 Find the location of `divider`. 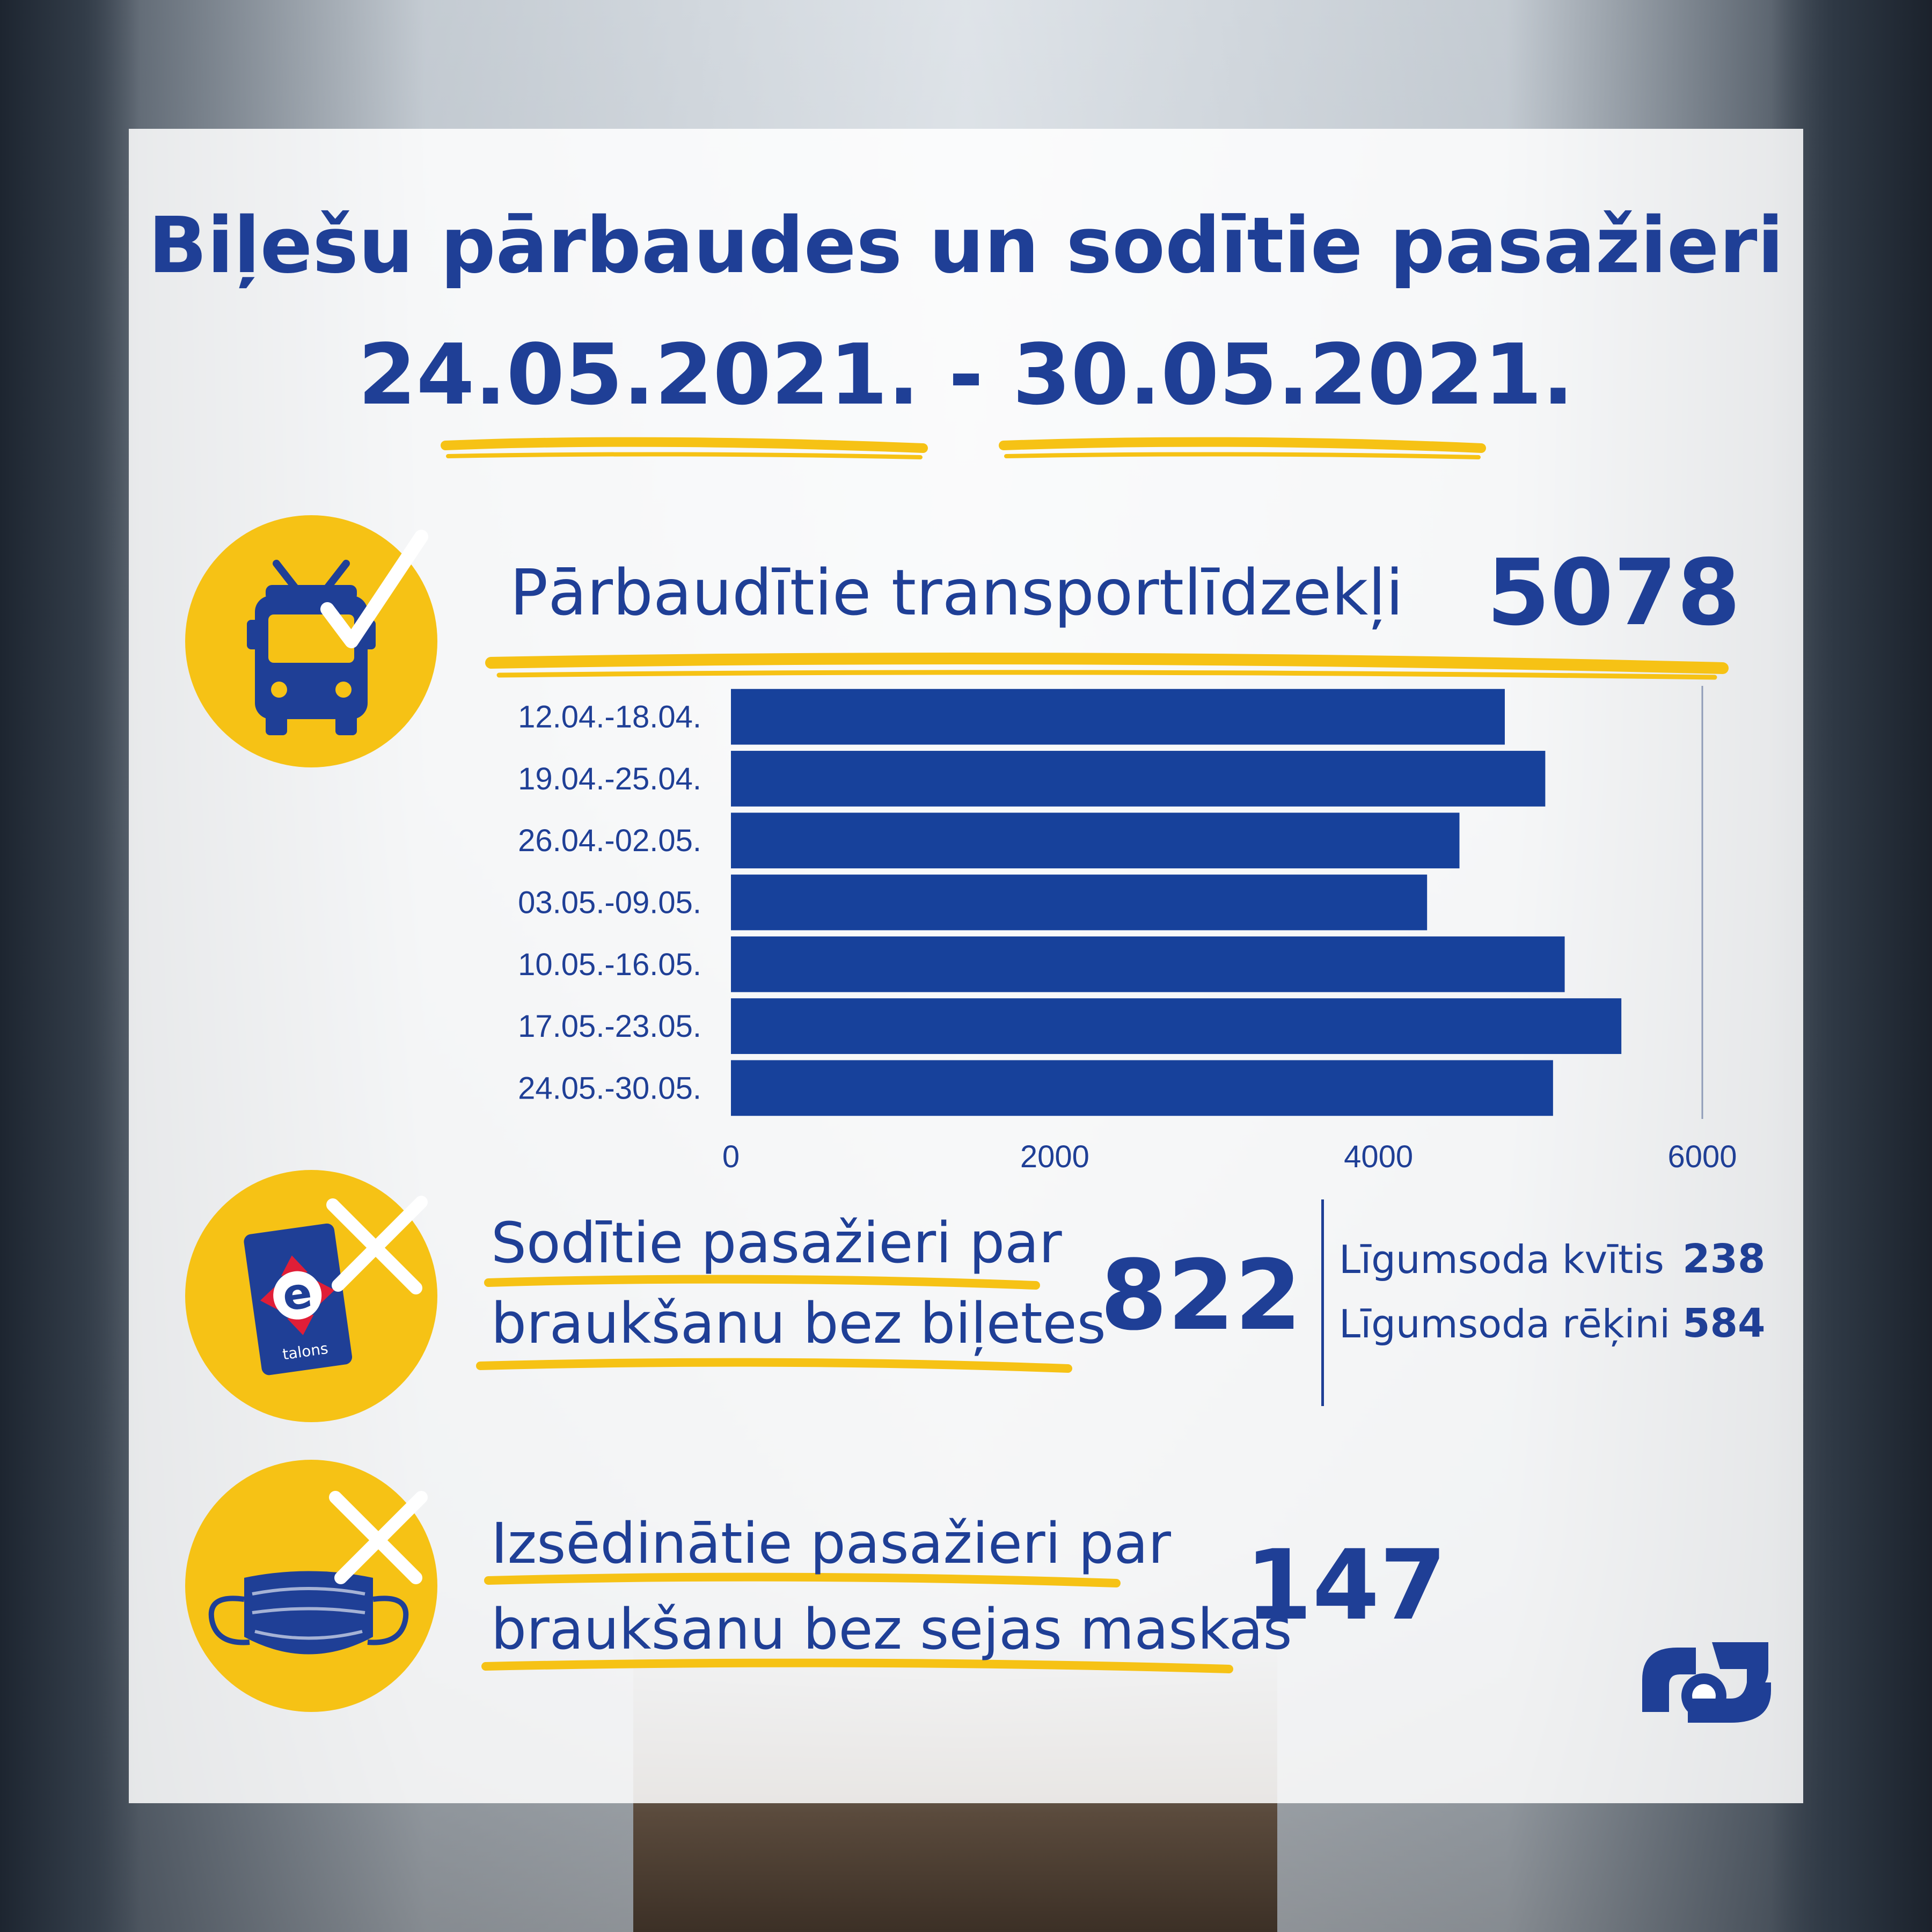

divider is located at coordinates (1322, 1302).